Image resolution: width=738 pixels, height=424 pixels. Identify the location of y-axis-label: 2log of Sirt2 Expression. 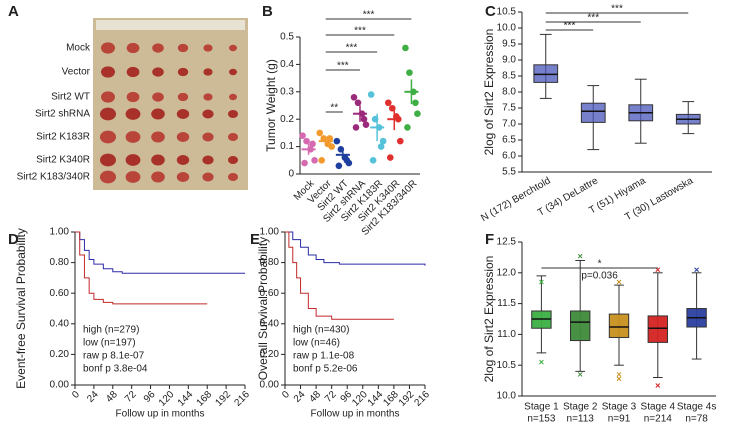
(489, 92).